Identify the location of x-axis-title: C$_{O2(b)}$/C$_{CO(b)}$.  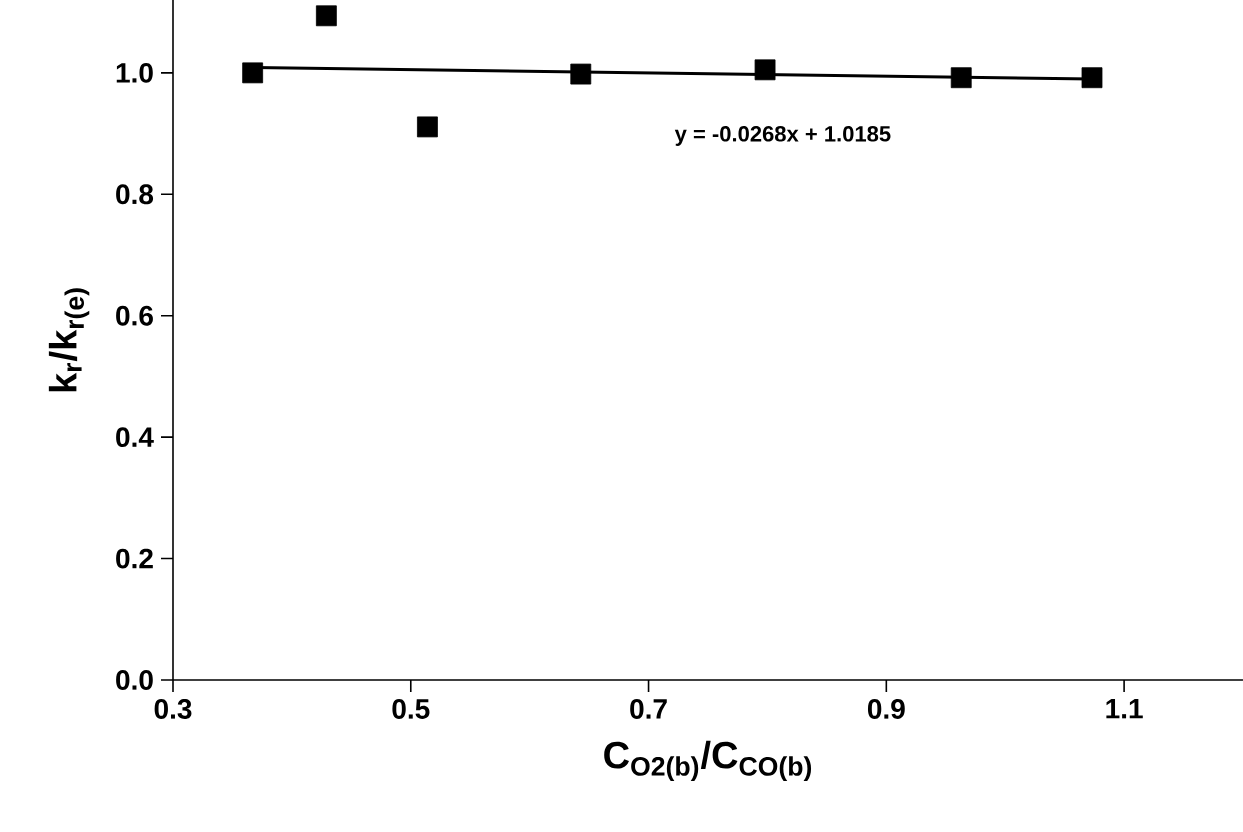
(708, 761).